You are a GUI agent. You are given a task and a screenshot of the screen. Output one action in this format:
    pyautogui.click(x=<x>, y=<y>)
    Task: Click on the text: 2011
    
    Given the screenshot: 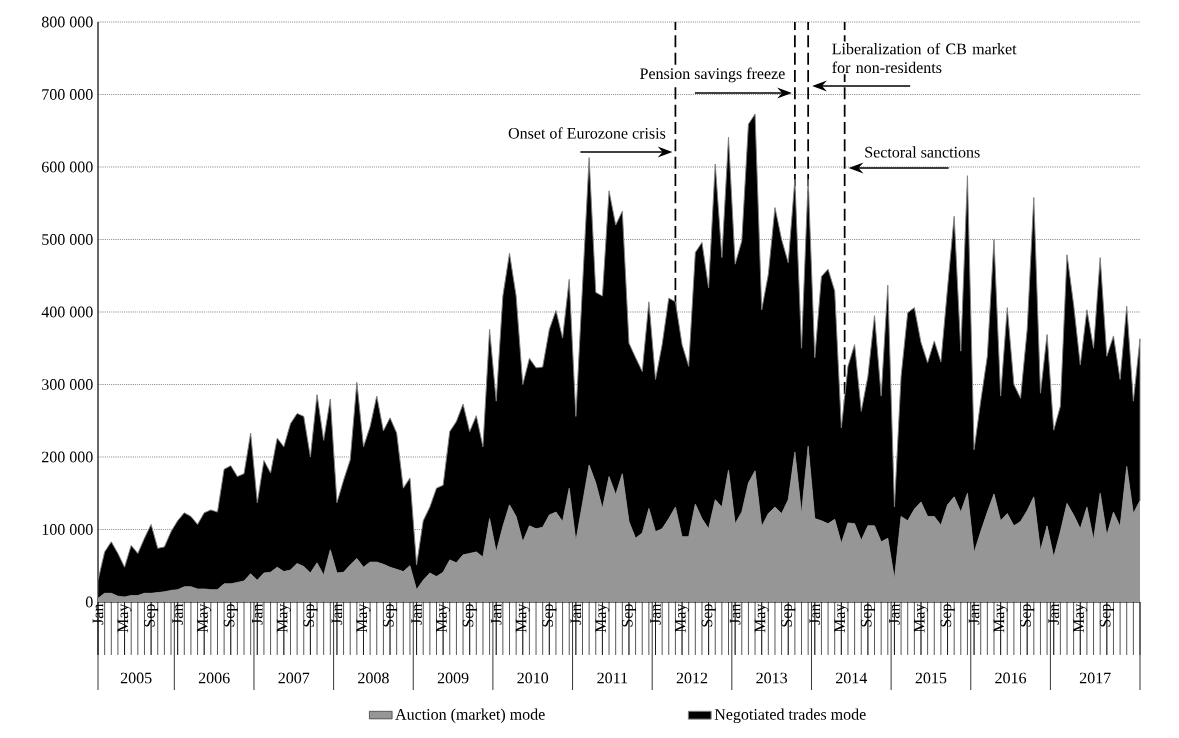 What is the action you would take?
    pyautogui.click(x=612, y=678)
    